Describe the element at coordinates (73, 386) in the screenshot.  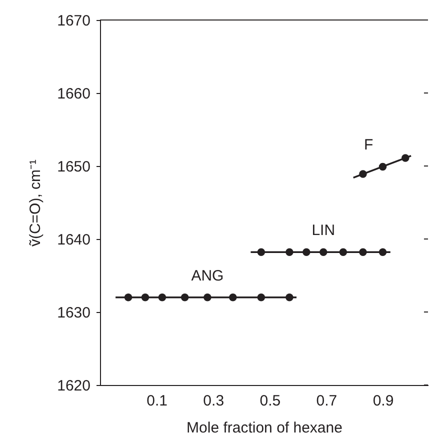
I see `y-tick-label: 1620` at that location.